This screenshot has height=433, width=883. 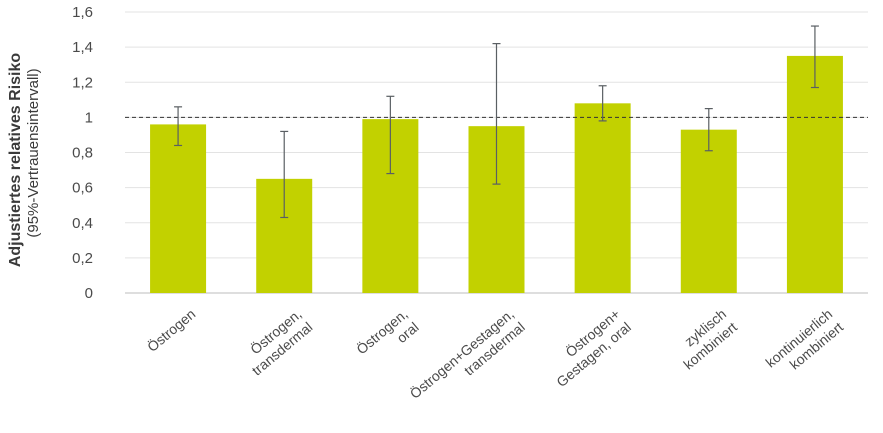 I want to click on y-tick-label: 1,6, so click(x=82, y=12).